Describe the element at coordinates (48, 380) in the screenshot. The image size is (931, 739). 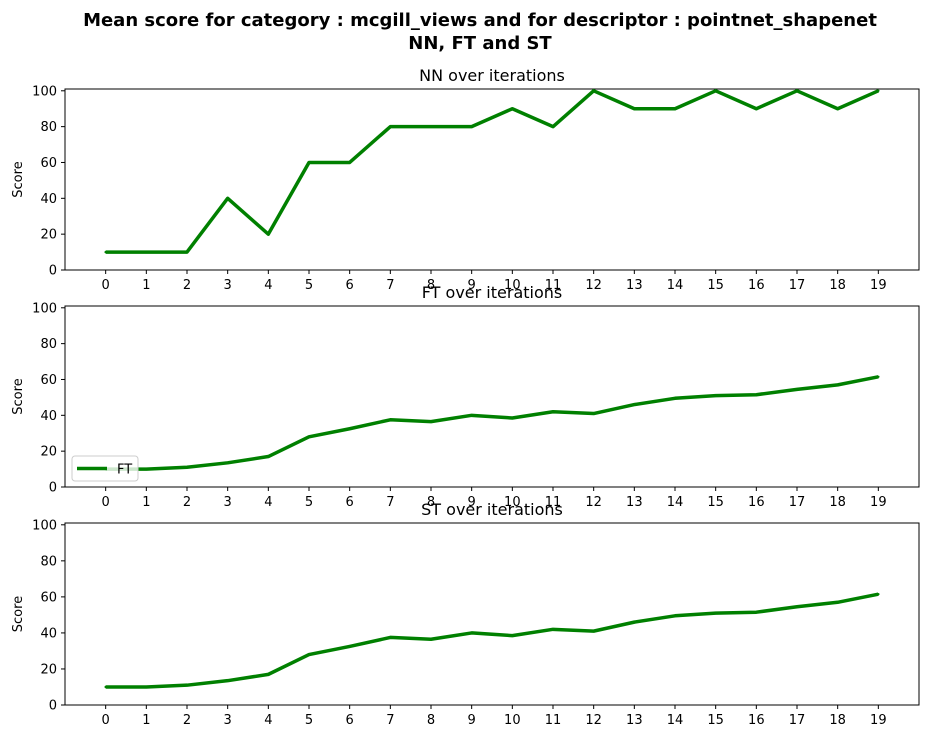
I see `ax1-y-tick-label: 60` at that location.